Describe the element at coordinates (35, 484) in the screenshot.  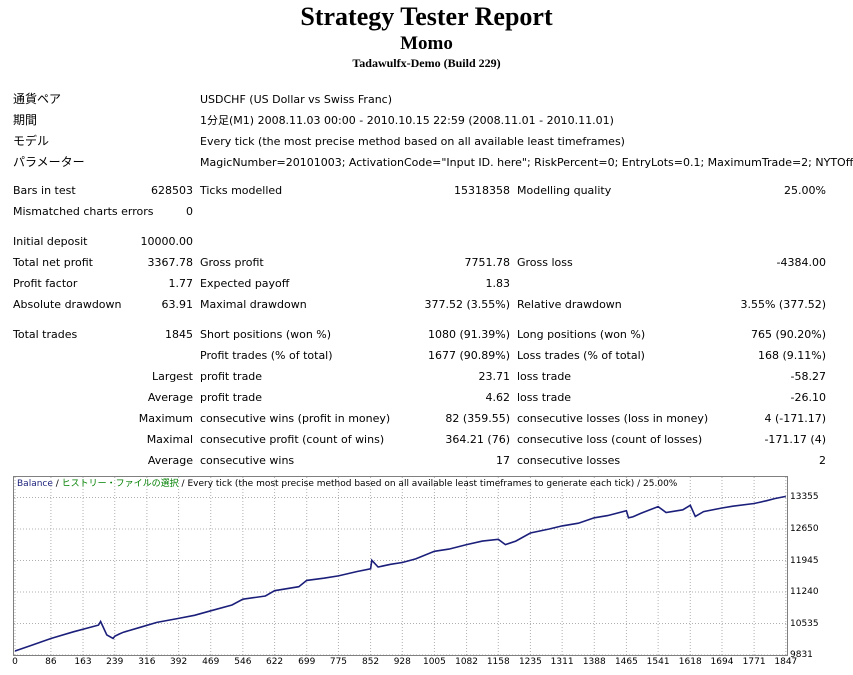
I see `balance-legend: Balance` at that location.